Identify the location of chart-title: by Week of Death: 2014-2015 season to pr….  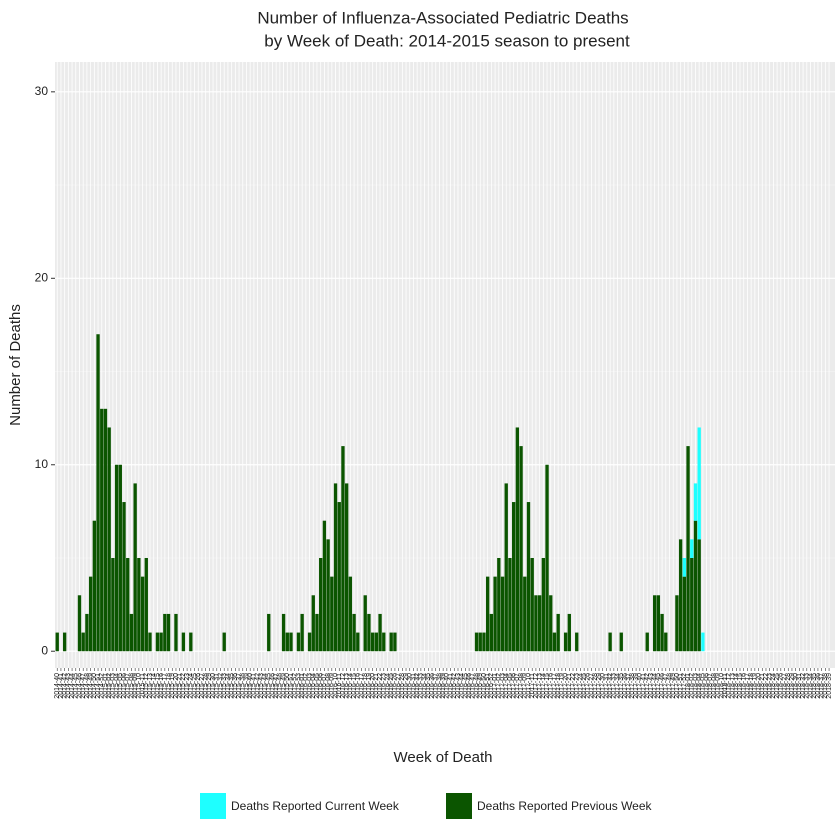
(447, 40).